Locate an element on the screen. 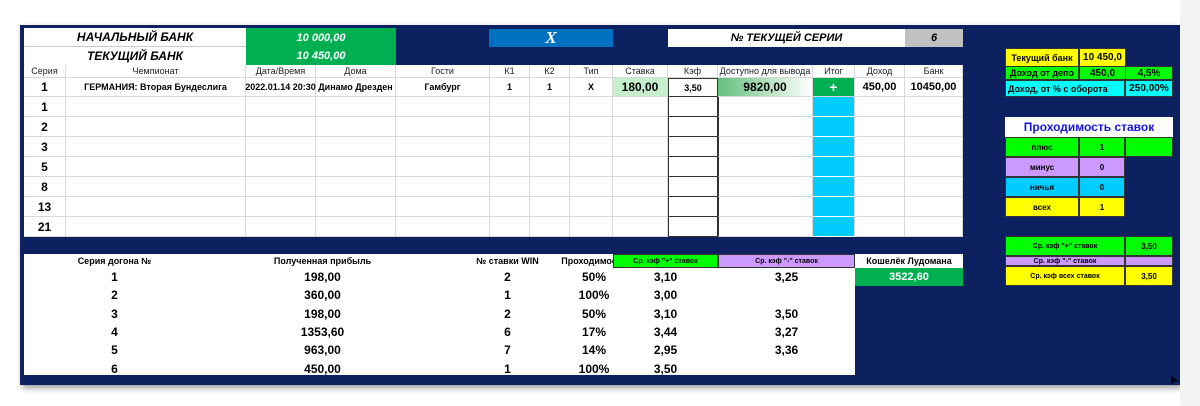 This screenshot has width=1200, height=406. row1-cell: 9820,00 is located at coordinates (765, 87).